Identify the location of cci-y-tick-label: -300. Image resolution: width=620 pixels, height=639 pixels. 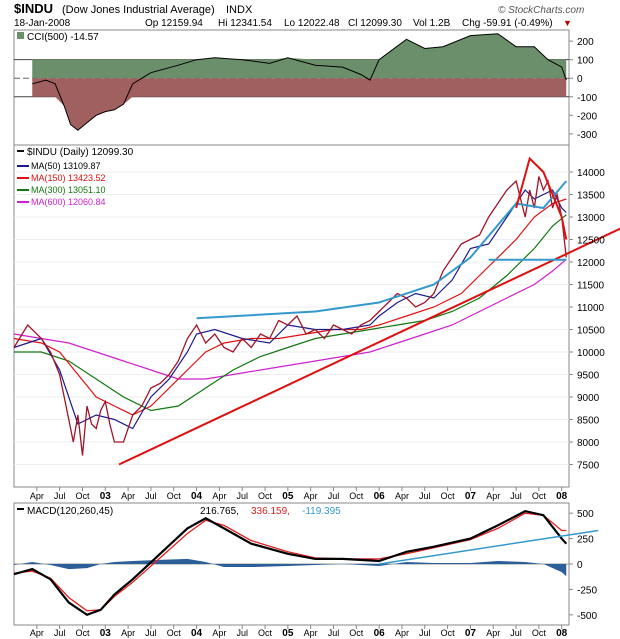
(587, 135).